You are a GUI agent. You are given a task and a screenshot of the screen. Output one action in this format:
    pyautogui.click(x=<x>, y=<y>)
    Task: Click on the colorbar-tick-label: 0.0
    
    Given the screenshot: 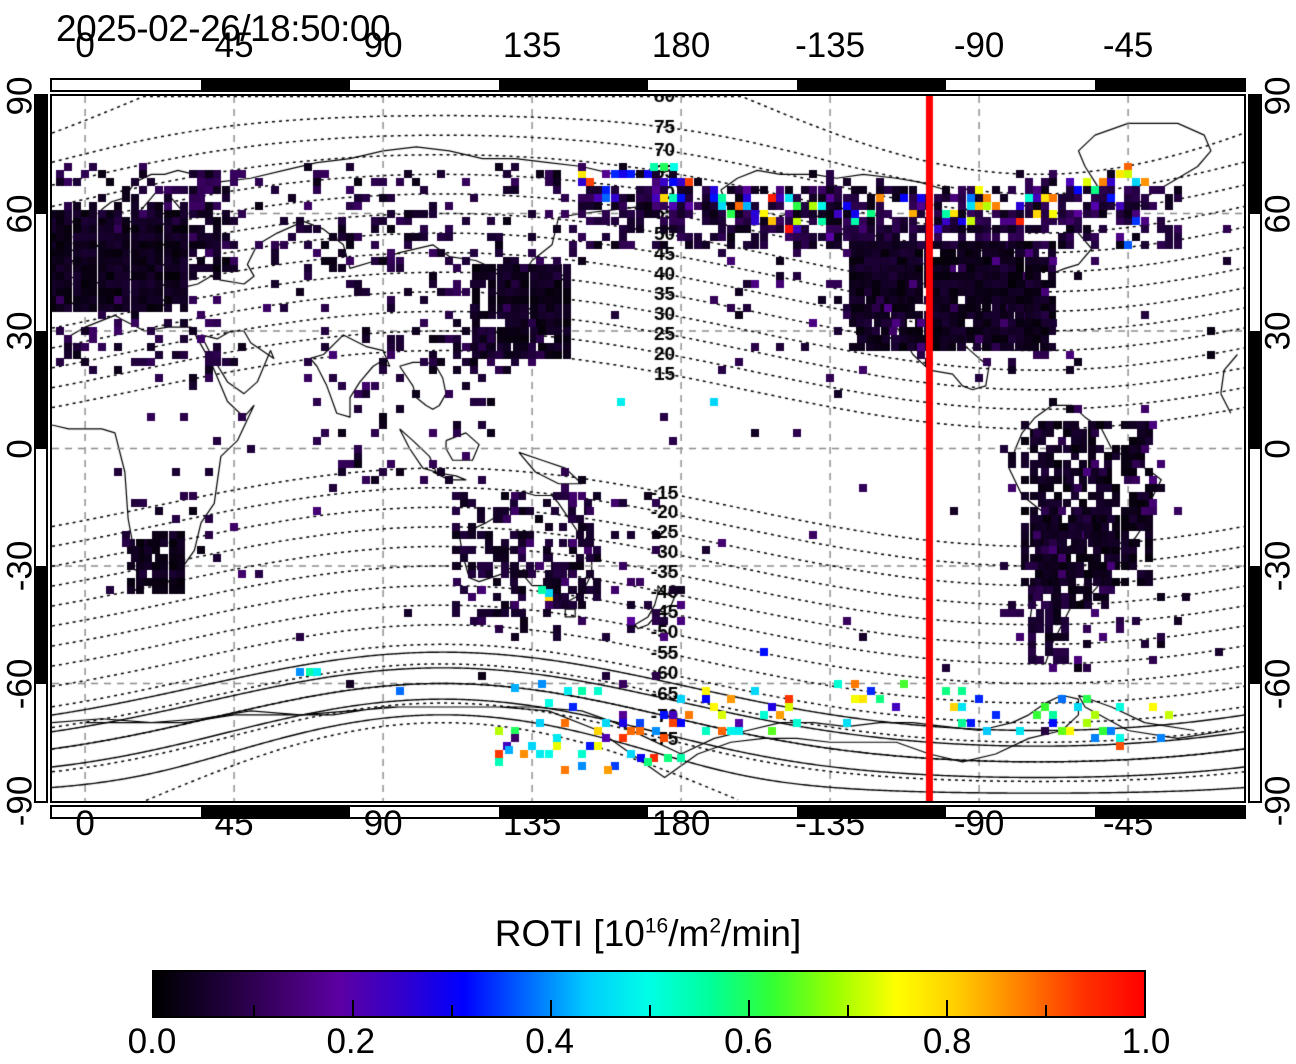 What is the action you would take?
    pyautogui.click(x=152, y=1041)
    